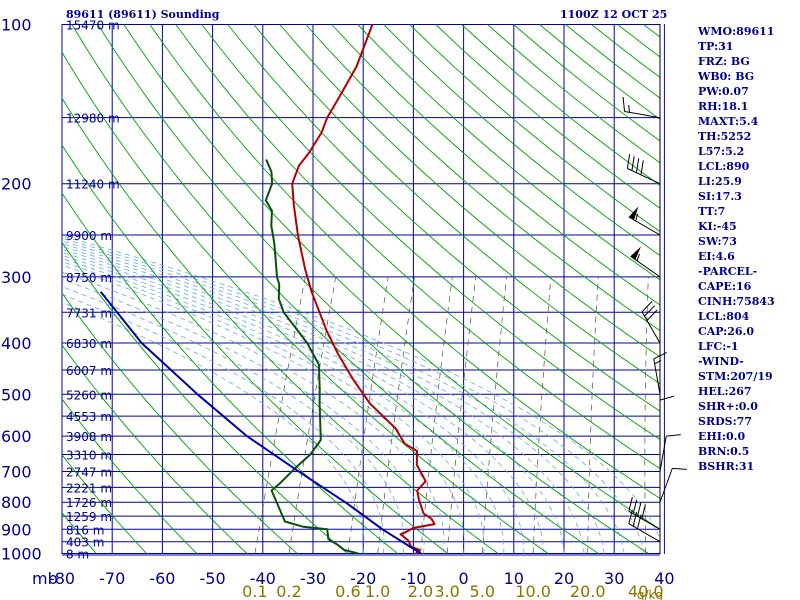 The image size is (800, 600). I want to click on pressure-tick-label: 500, so click(16, 394).